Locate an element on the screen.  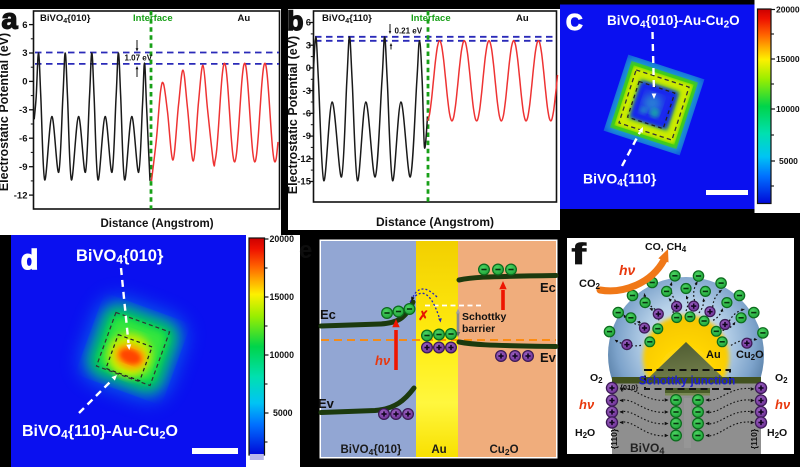
svg-text: b is located at coordinates (295, 21).